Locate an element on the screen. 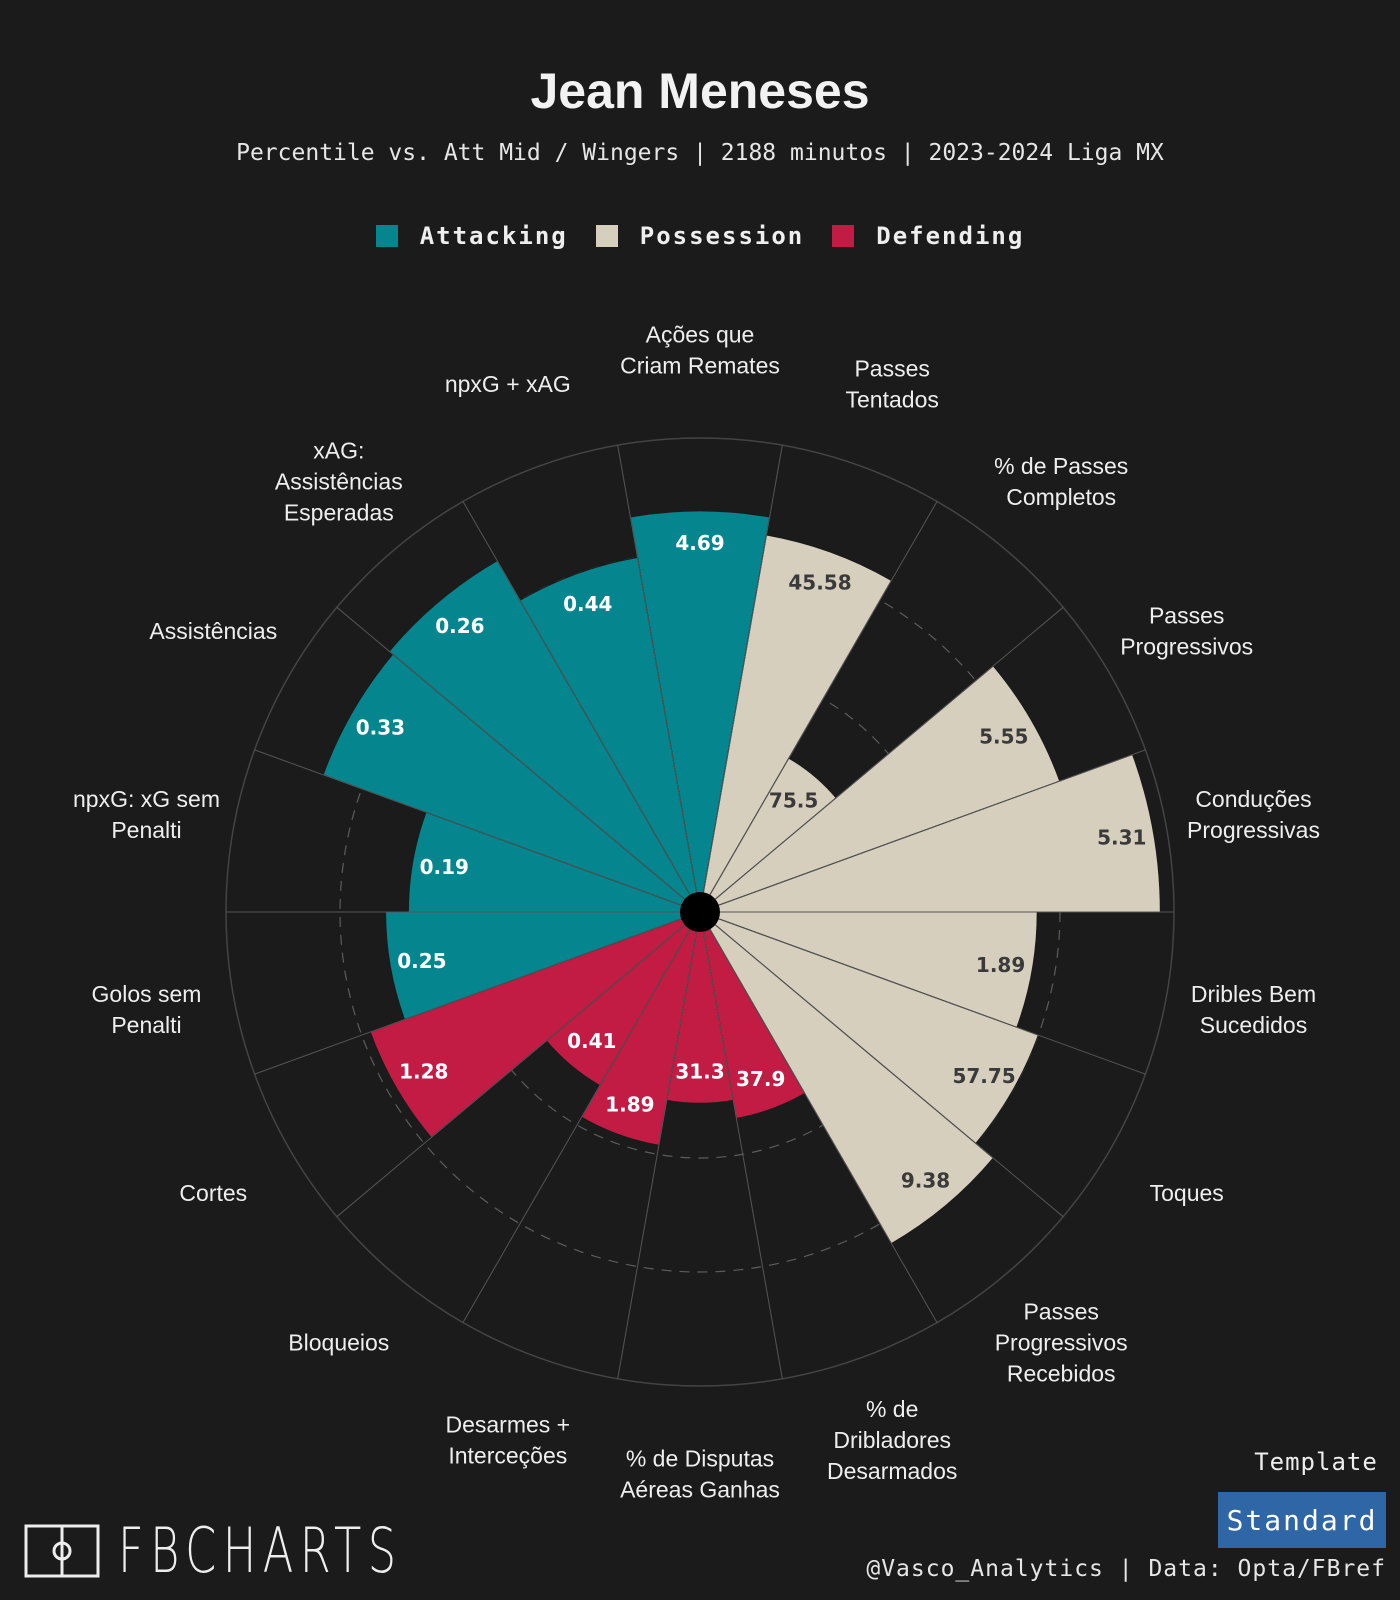 This screenshot has height=1600, width=1400. value-label-6: 1.89 is located at coordinates (1000, 965).